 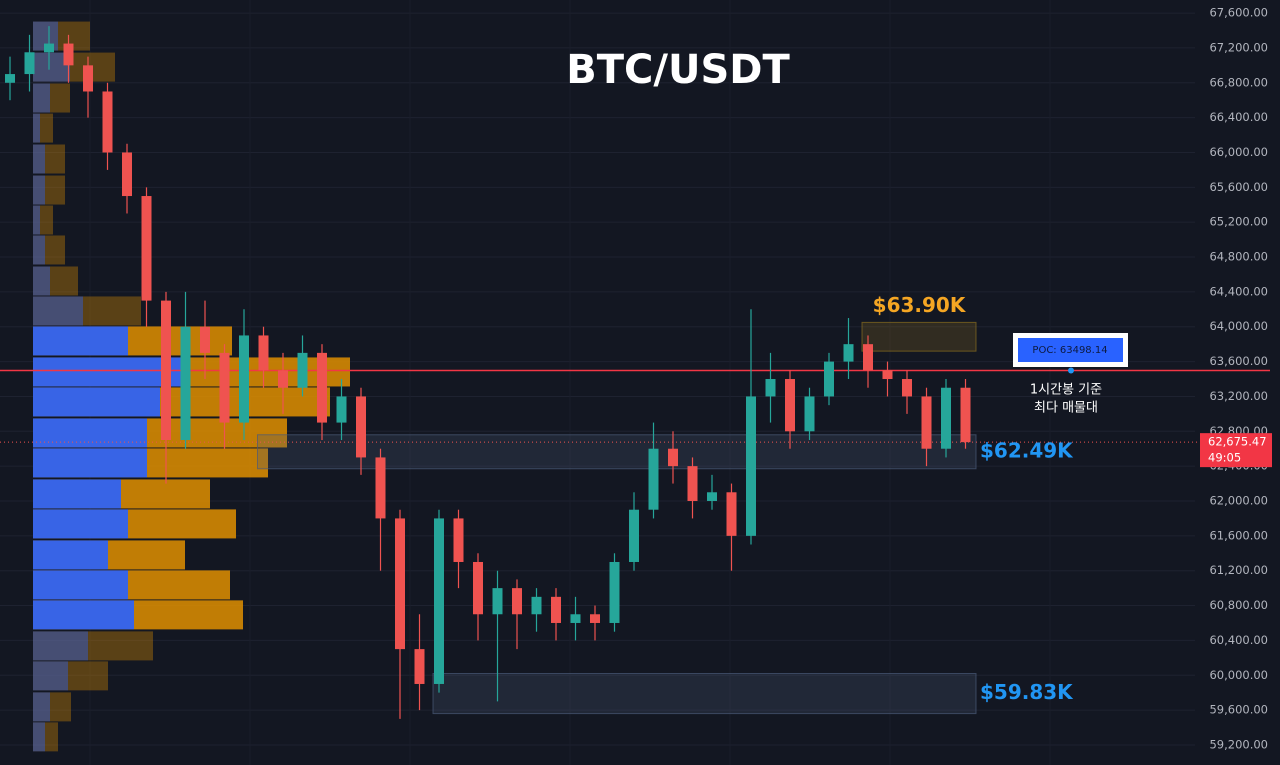 I want to click on y-tick-label: 67,200.00, so click(x=1238, y=47).